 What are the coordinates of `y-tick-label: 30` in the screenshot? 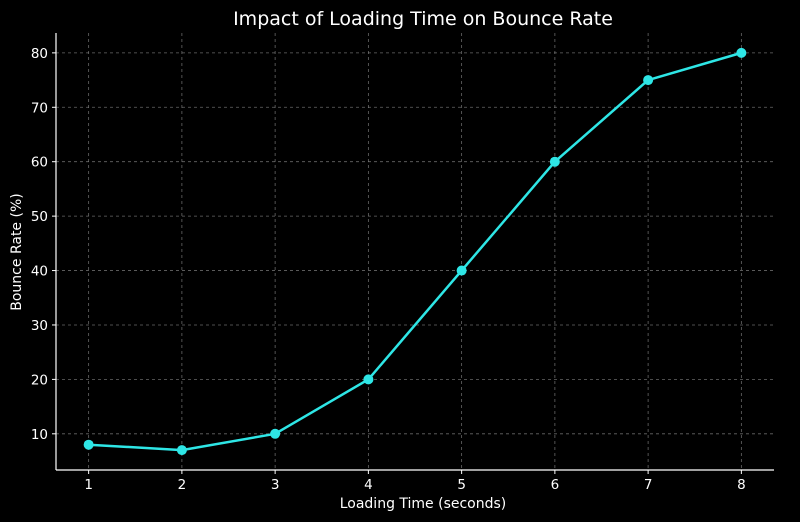 It's located at (39, 326).